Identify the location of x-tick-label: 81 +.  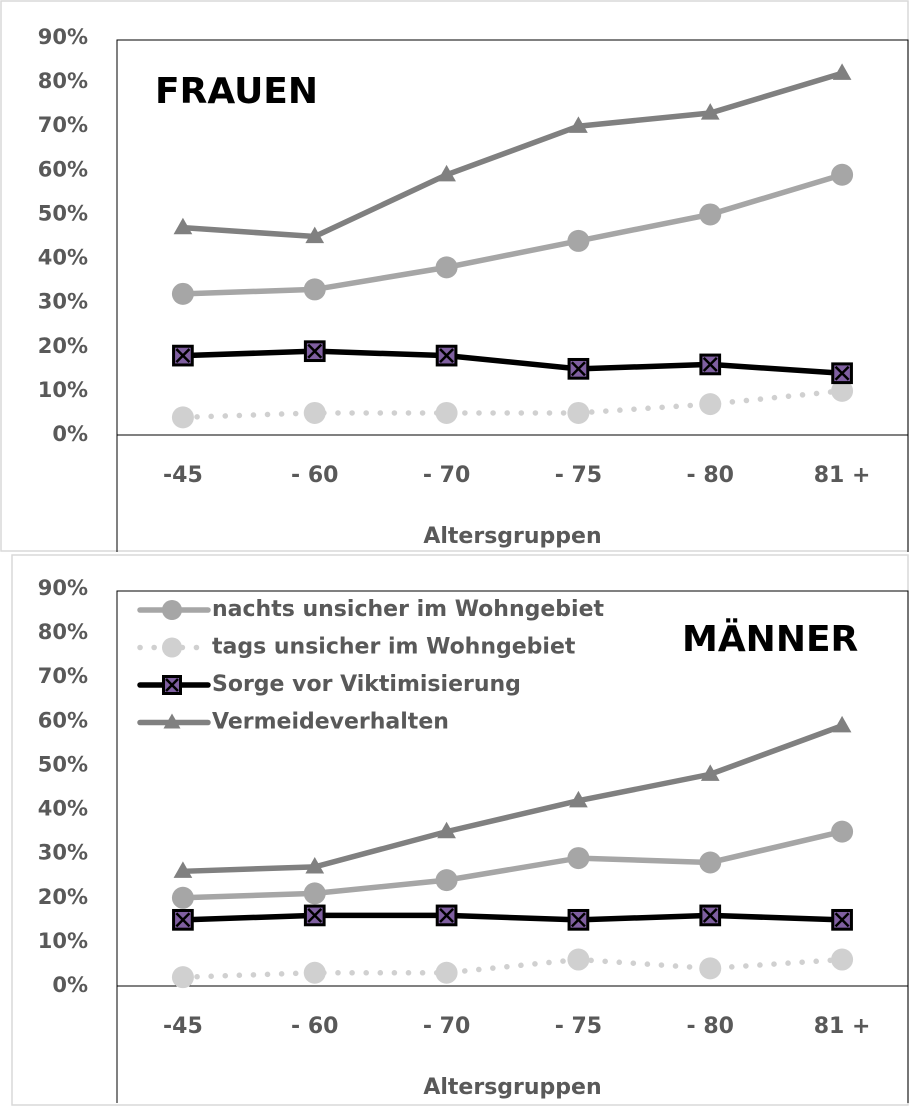
(842, 475).